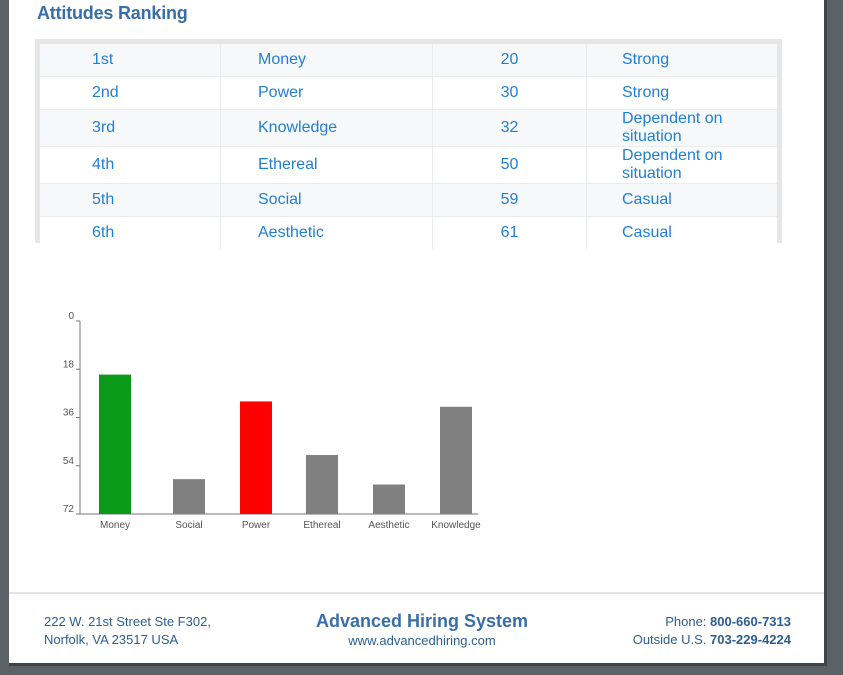  Describe the element at coordinates (326, 165) in the screenshot. I see `attitude-cell: Ethereal` at that location.